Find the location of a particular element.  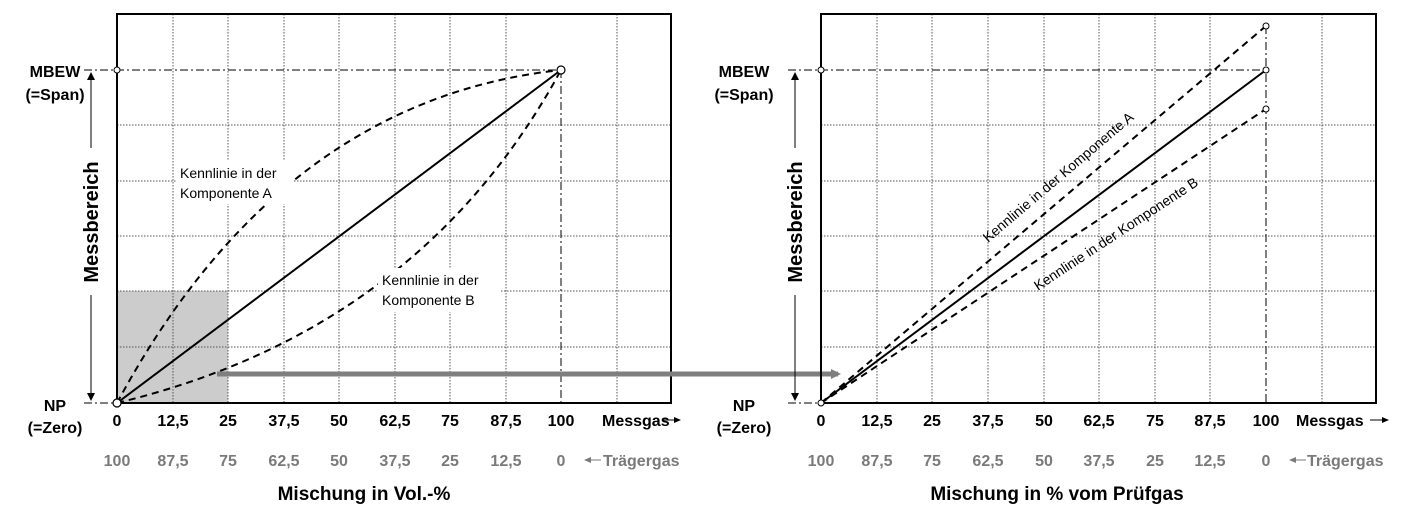

left-y-top-label-1: MBEW is located at coordinates (56, 72).